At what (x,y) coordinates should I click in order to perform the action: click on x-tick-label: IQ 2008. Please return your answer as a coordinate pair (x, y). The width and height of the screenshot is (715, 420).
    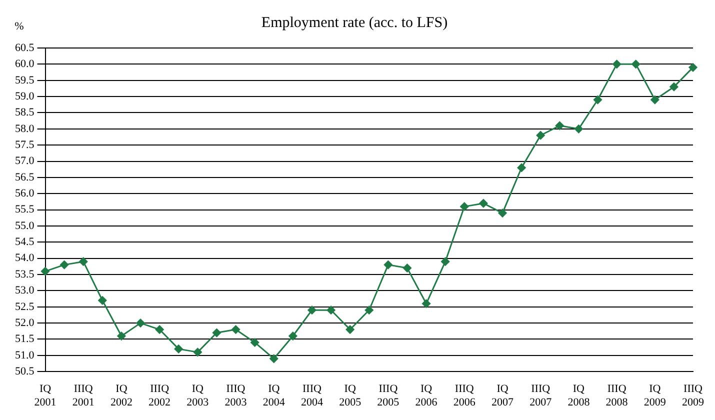
    Looking at the image, I should click on (579, 395).